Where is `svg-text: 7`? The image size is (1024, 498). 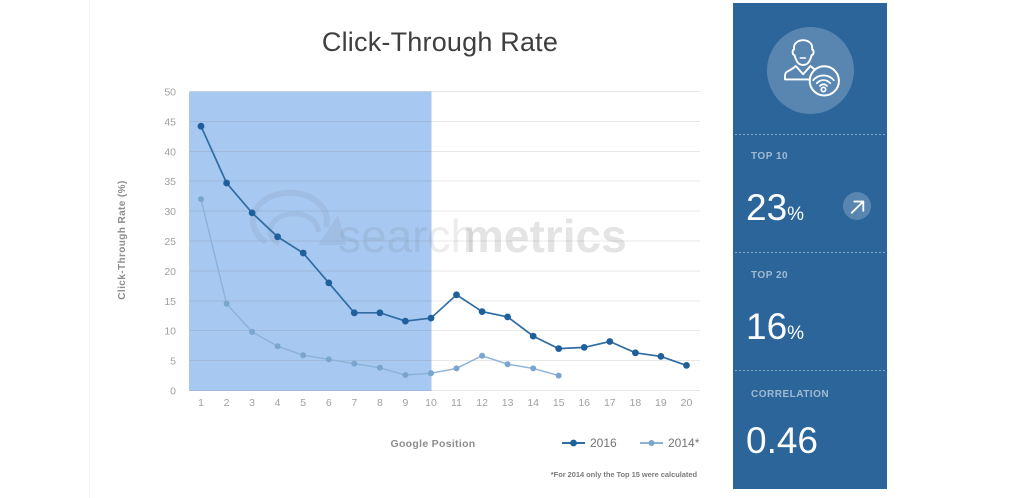
svg-text: 7 is located at coordinates (354, 403).